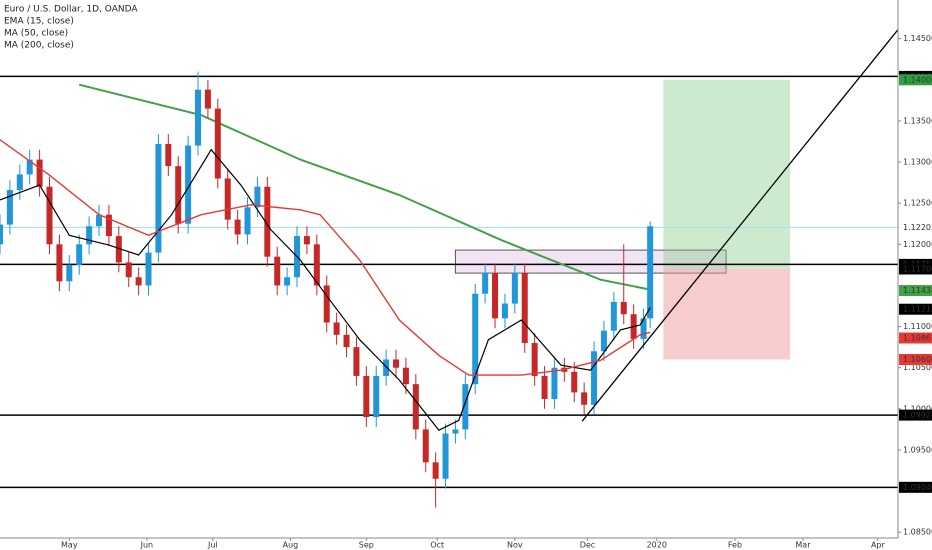  What do you see at coordinates (917, 367) in the screenshot?
I see `y-tick-label: 1.10500` at bounding box center [917, 367].